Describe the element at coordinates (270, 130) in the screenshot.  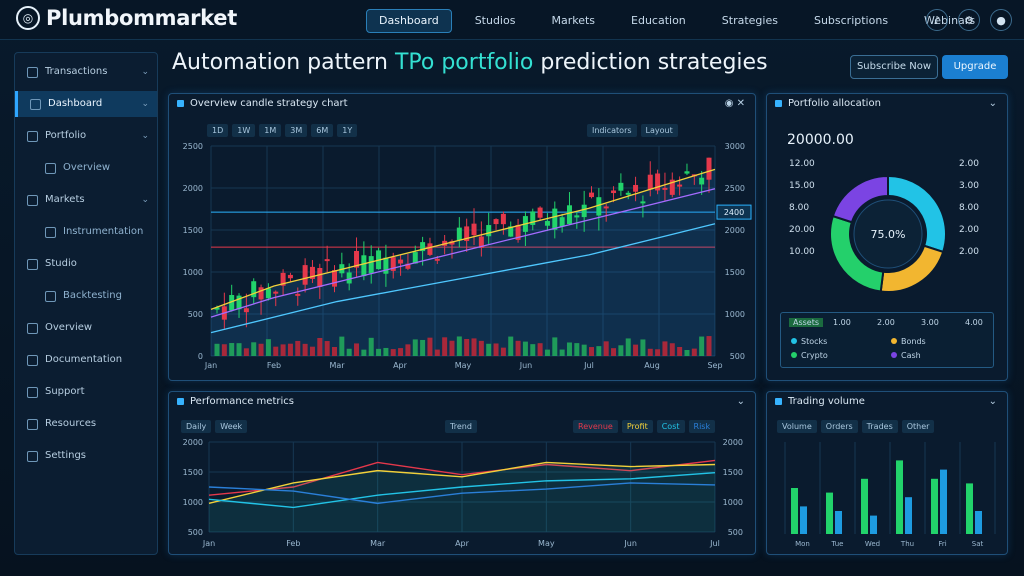
I see `chip-2: 1M` at that location.